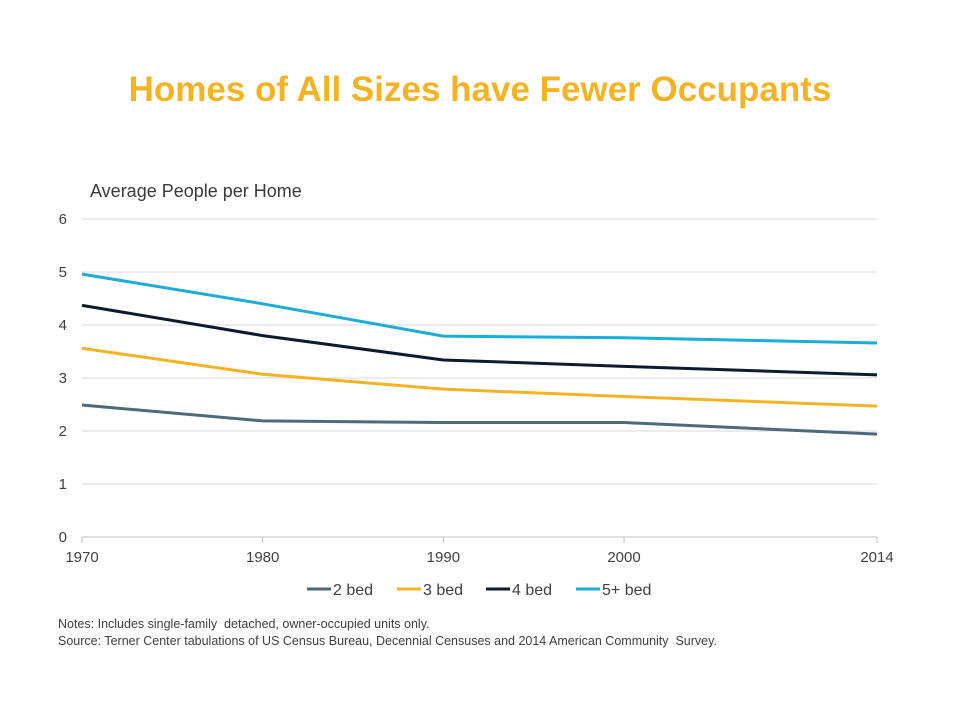 The width and height of the screenshot is (960, 720). Describe the element at coordinates (63, 272) in the screenshot. I see `y-tick-label: 5` at that location.